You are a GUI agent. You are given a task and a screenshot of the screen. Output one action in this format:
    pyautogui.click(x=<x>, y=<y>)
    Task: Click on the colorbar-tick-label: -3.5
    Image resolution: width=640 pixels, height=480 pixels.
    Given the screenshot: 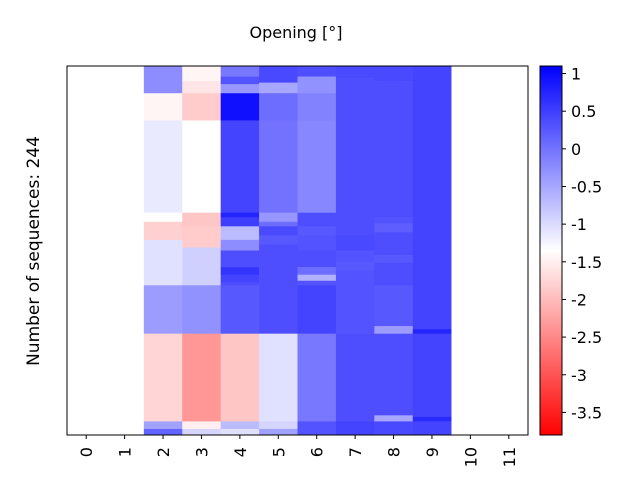 What is the action you would take?
    pyautogui.click(x=586, y=412)
    